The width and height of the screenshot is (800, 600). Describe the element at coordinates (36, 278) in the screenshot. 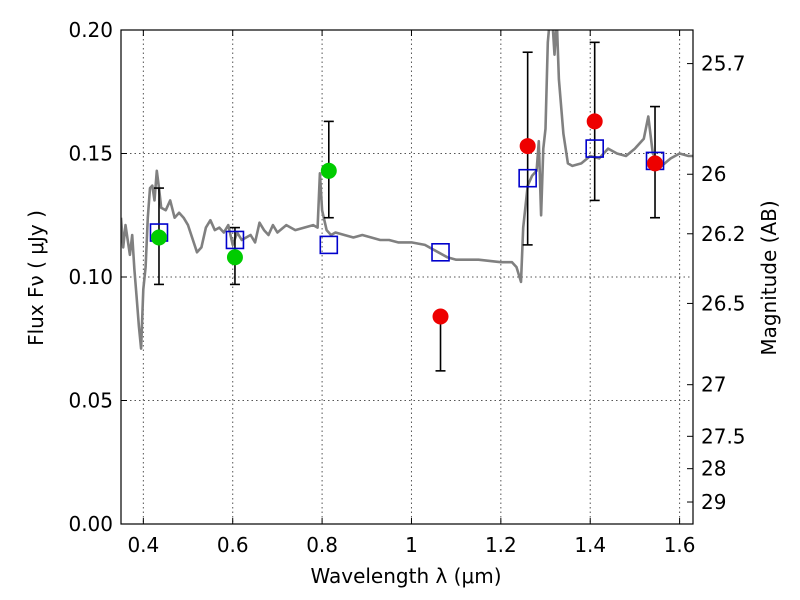

I see `y-axis-title: Flux Fν ( μJy )` at that location.